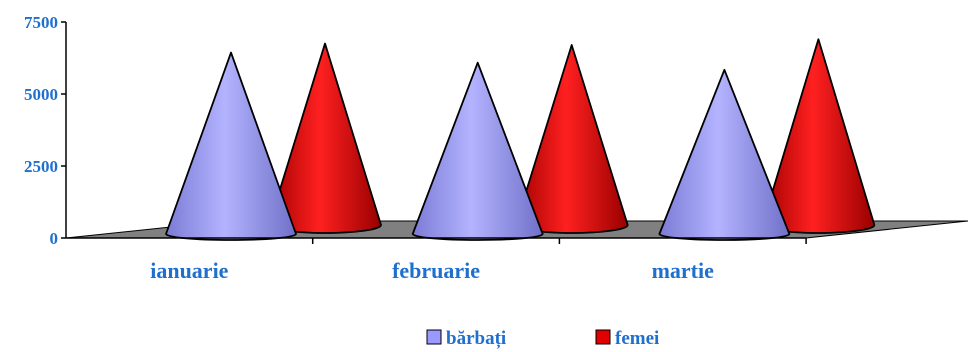  I want to click on x-category-label: februarie, so click(436, 270).